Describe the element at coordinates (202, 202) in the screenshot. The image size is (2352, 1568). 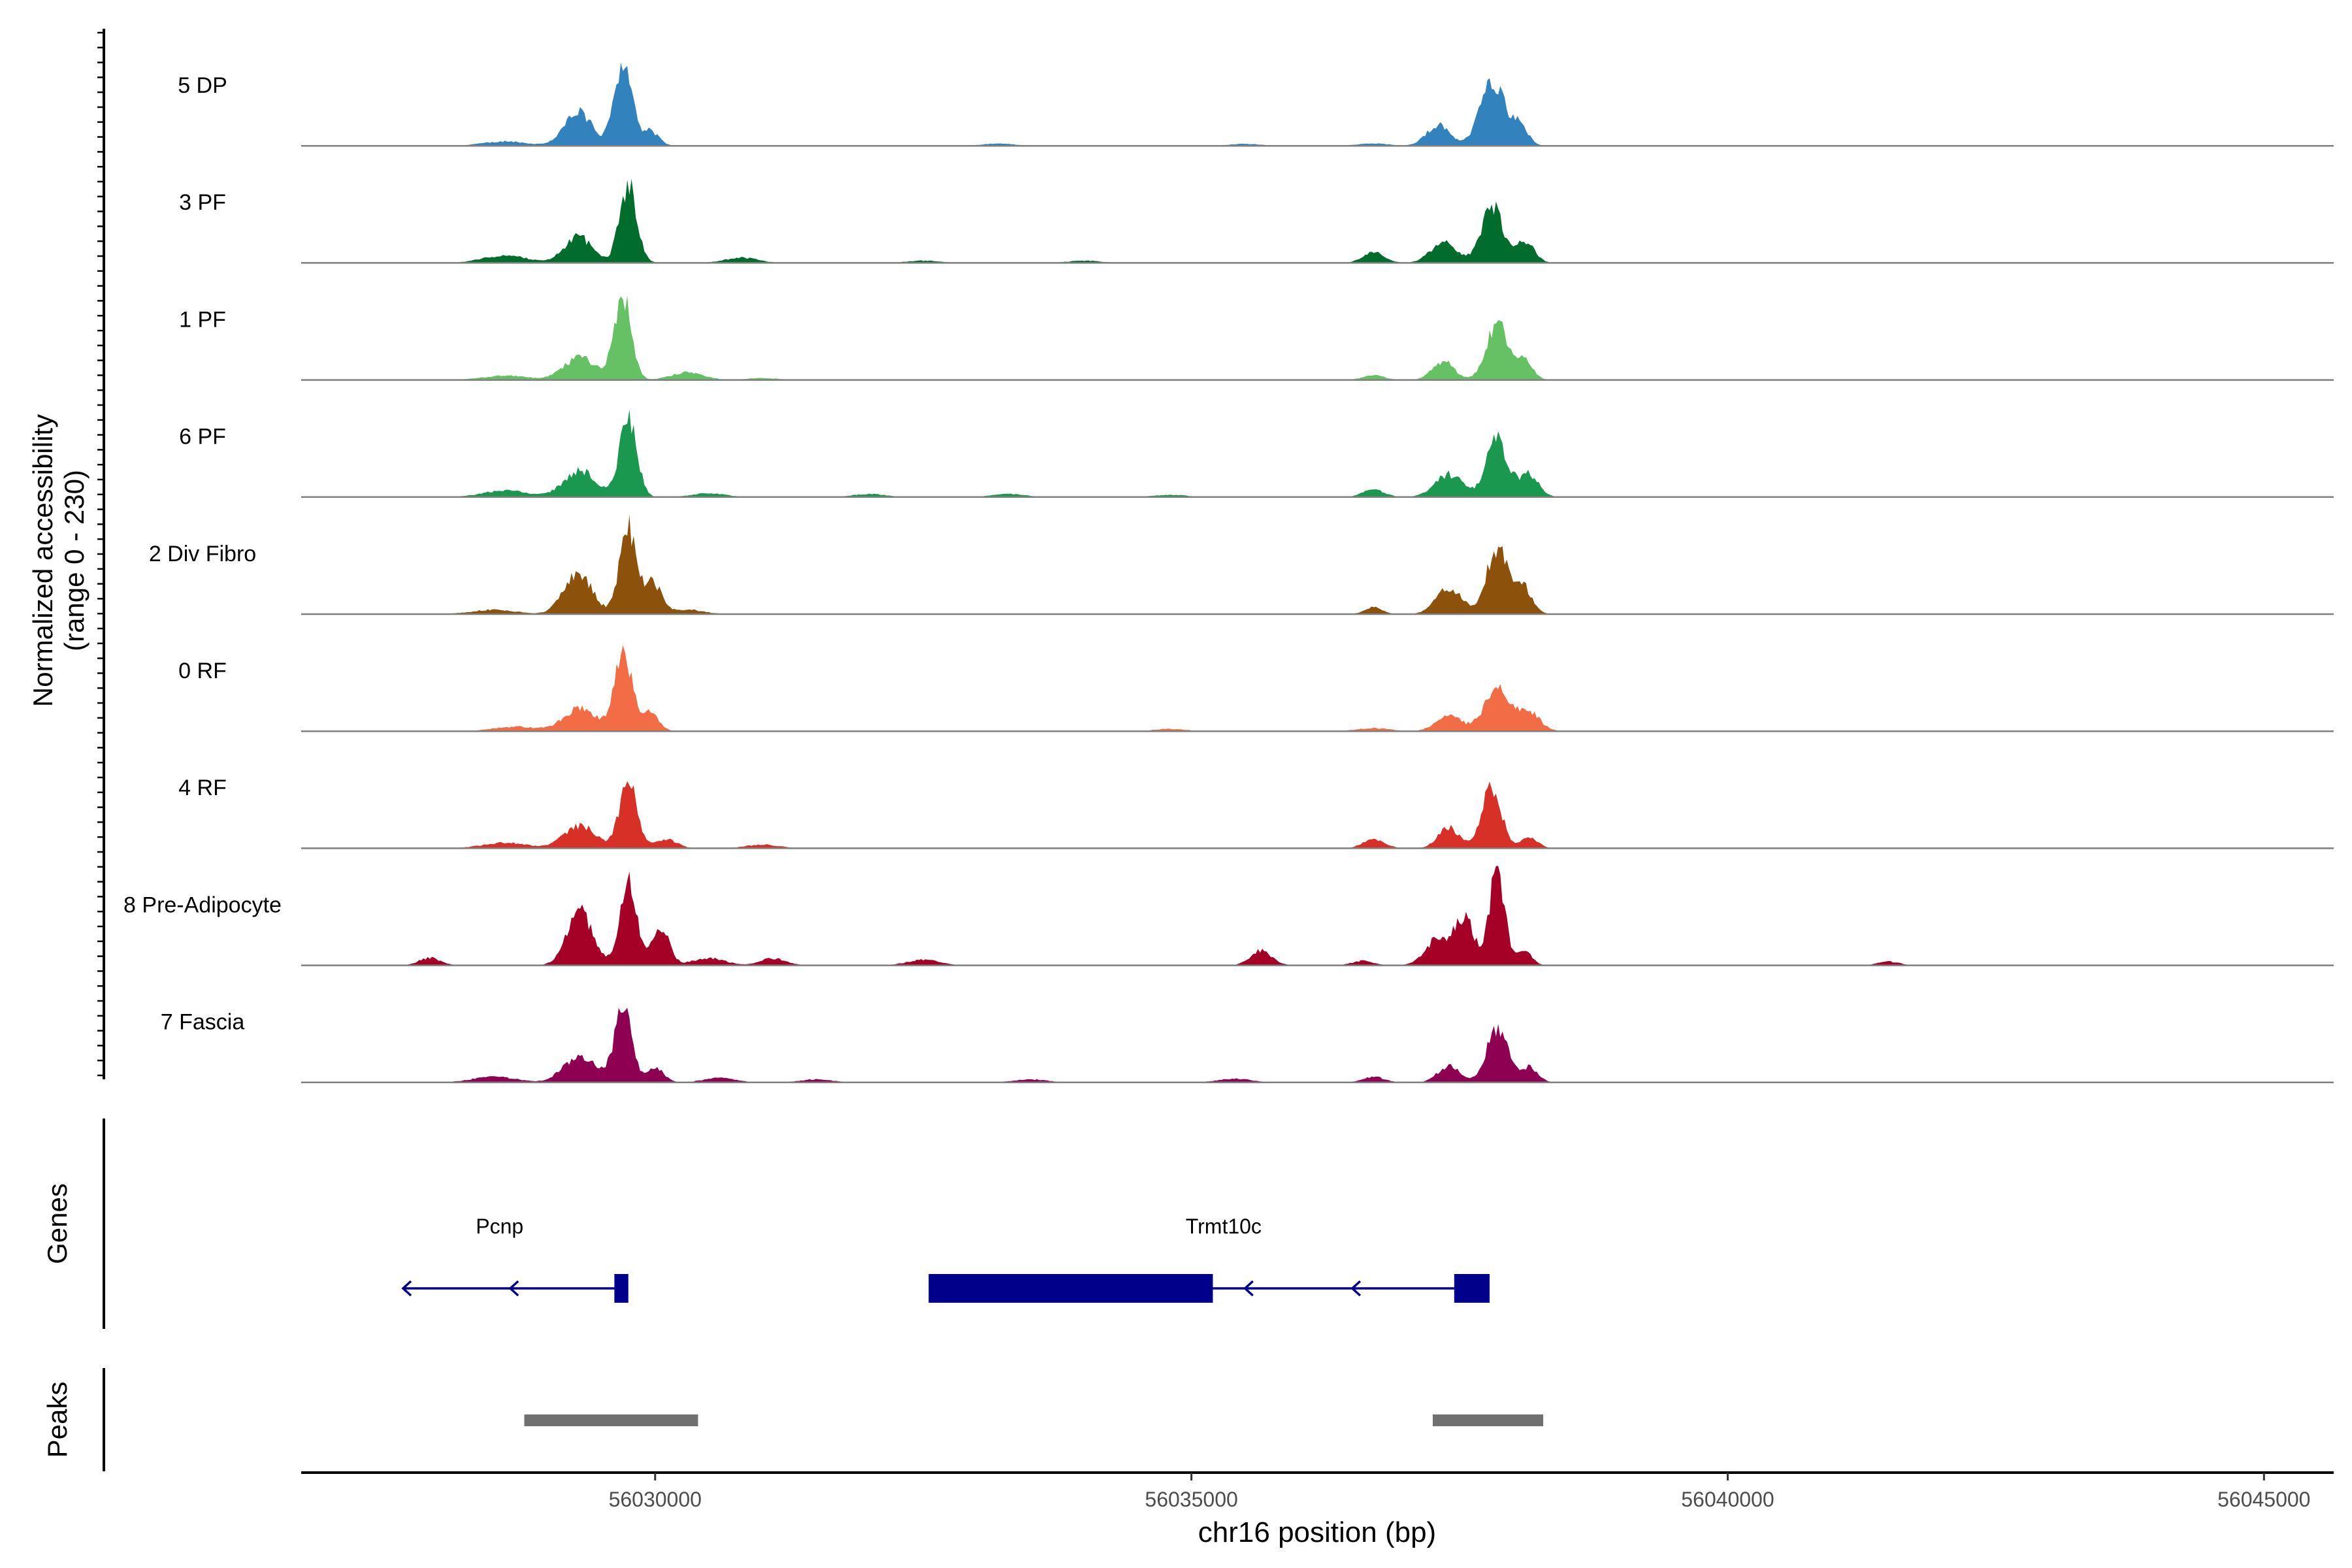
I see `track-label: 3 PF` at that location.